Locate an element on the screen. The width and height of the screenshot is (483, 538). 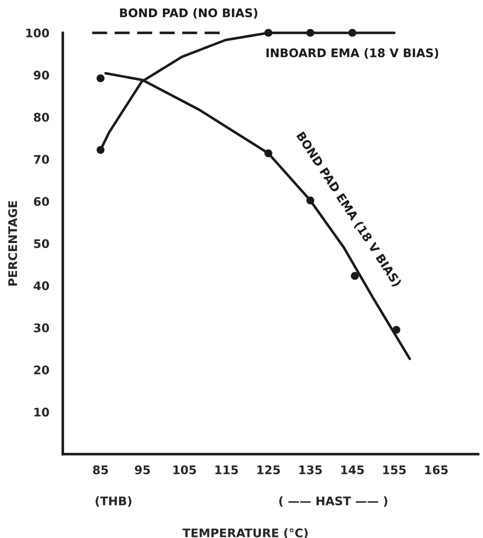
x-tick-label: 115 is located at coordinates (226, 470).